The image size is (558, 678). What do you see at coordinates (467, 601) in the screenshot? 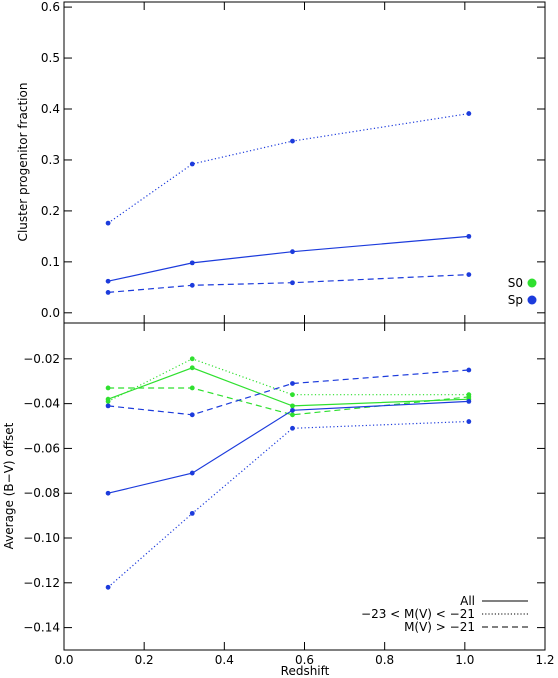
I see `legend-item-all-label: All` at bounding box center [467, 601].